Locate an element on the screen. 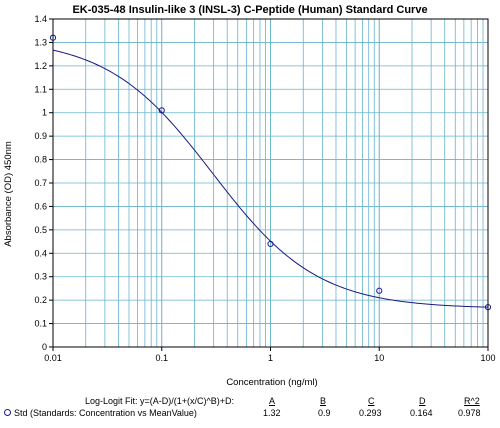 The width and height of the screenshot is (500, 428). y-tick-label: 1.4 is located at coordinates (40, 19).